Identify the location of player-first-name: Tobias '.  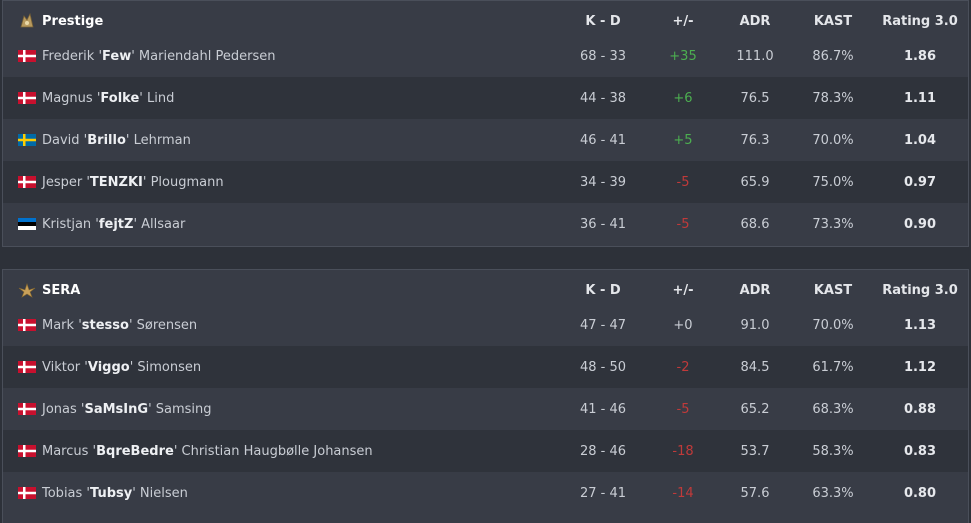
(66, 493).